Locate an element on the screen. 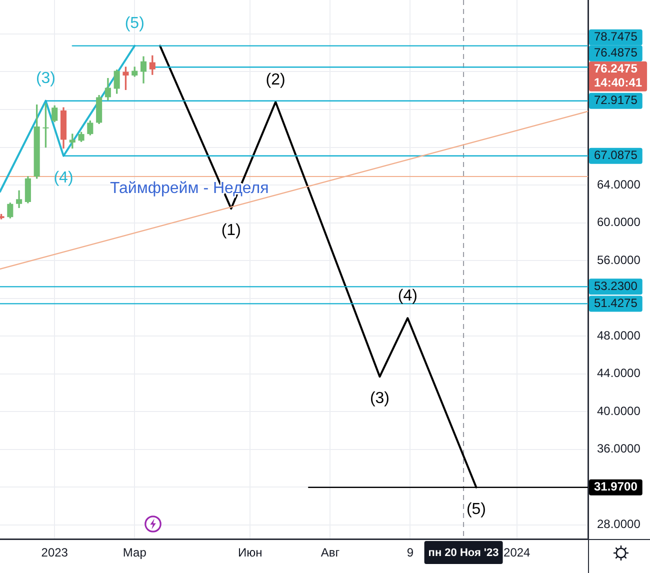 This screenshot has height=573, width=650. data-label: 51.4275 is located at coordinates (616, 303).